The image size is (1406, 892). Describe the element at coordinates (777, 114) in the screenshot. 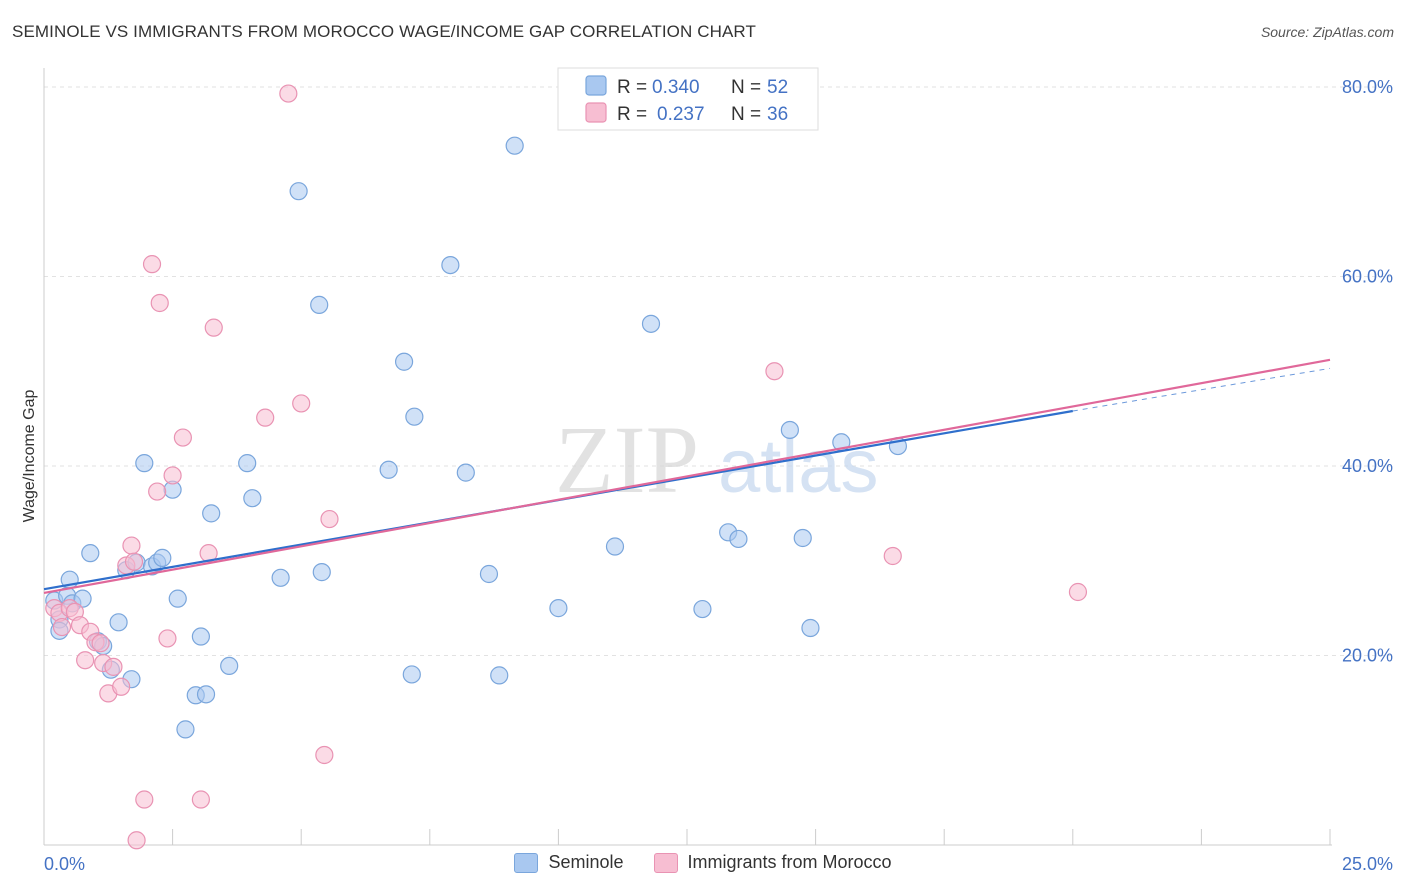

I see `legend-n-value-morocco: 36` at that location.